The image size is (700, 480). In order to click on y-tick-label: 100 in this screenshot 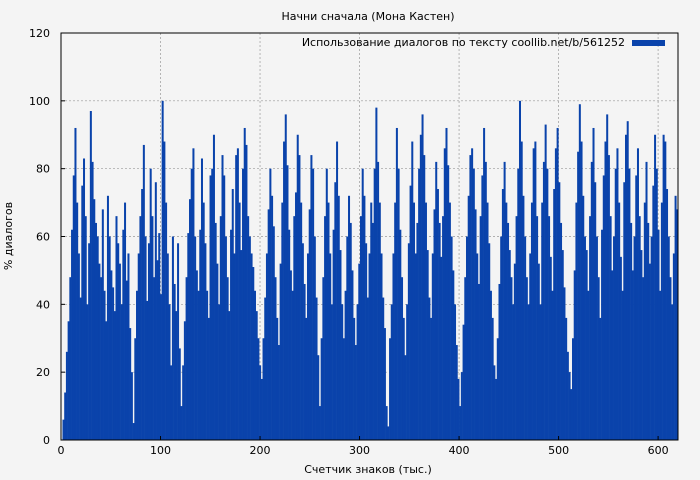, I will do `click(39, 101)`.